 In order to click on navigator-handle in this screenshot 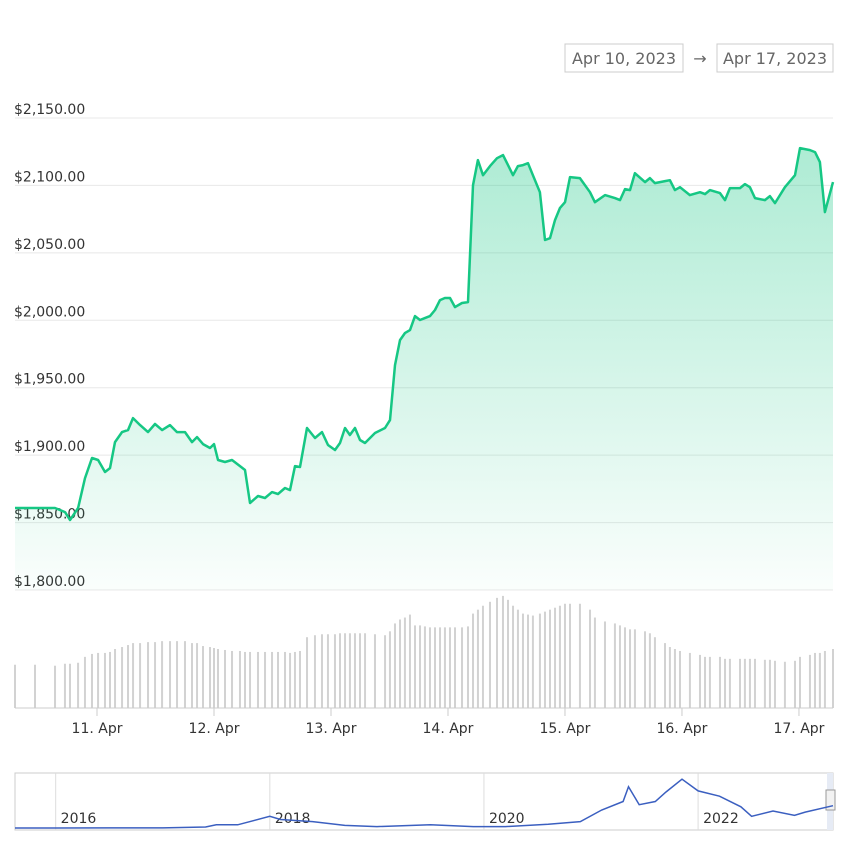, I will do `click(830, 800)`.